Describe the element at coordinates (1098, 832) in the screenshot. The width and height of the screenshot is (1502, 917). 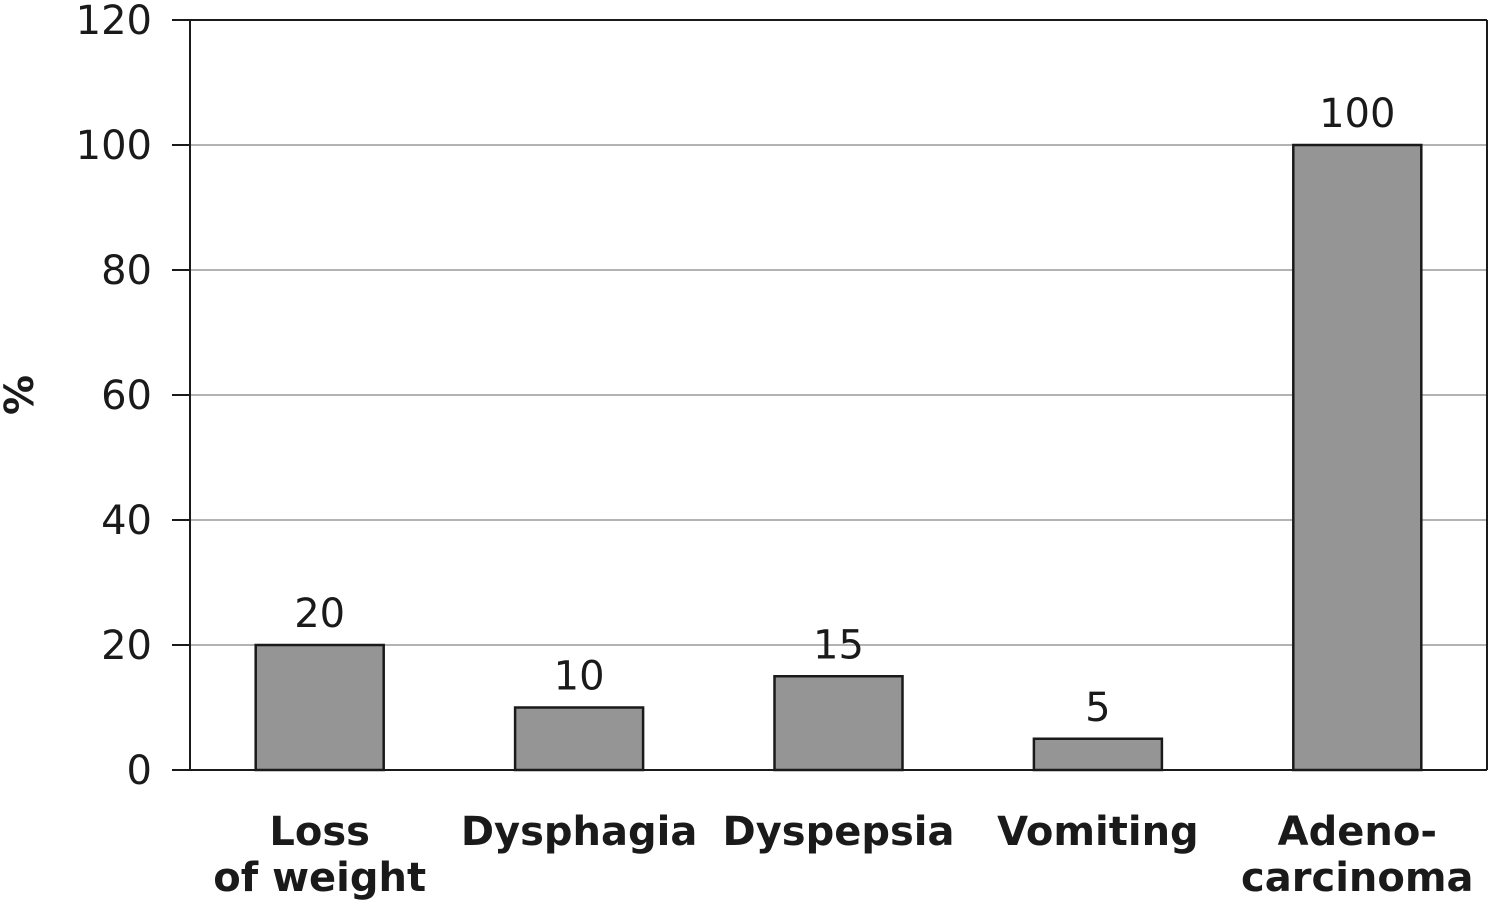
I see `x-category-label: Vomiting` at that location.